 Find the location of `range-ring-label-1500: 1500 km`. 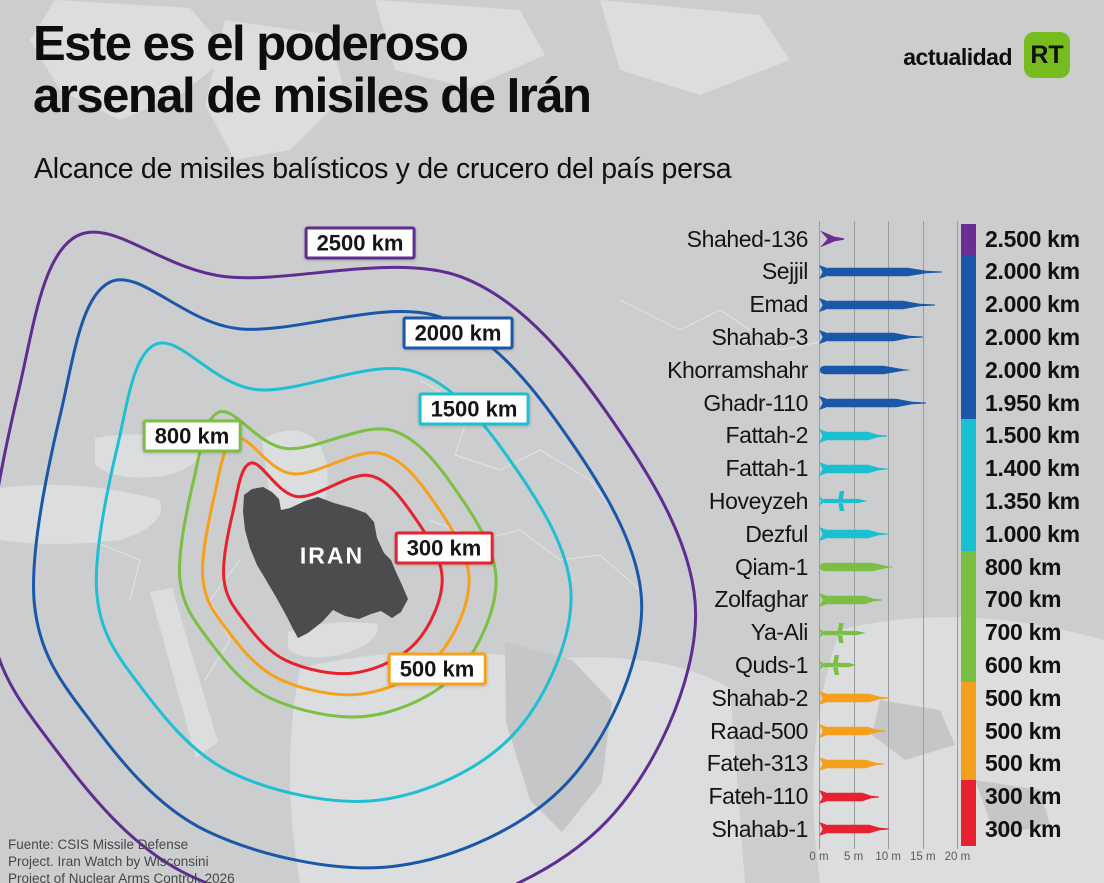

range-ring-label-1500: 1500 km is located at coordinates (474, 409).